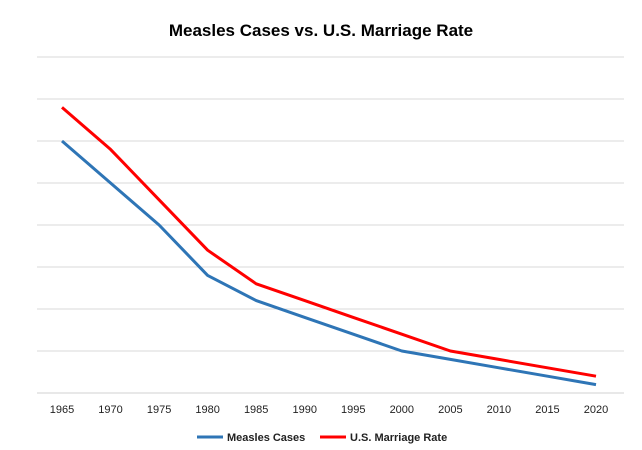 The width and height of the screenshot is (642, 450). Describe the element at coordinates (304, 410) in the screenshot. I see `x-tick-label: 1990` at that location.